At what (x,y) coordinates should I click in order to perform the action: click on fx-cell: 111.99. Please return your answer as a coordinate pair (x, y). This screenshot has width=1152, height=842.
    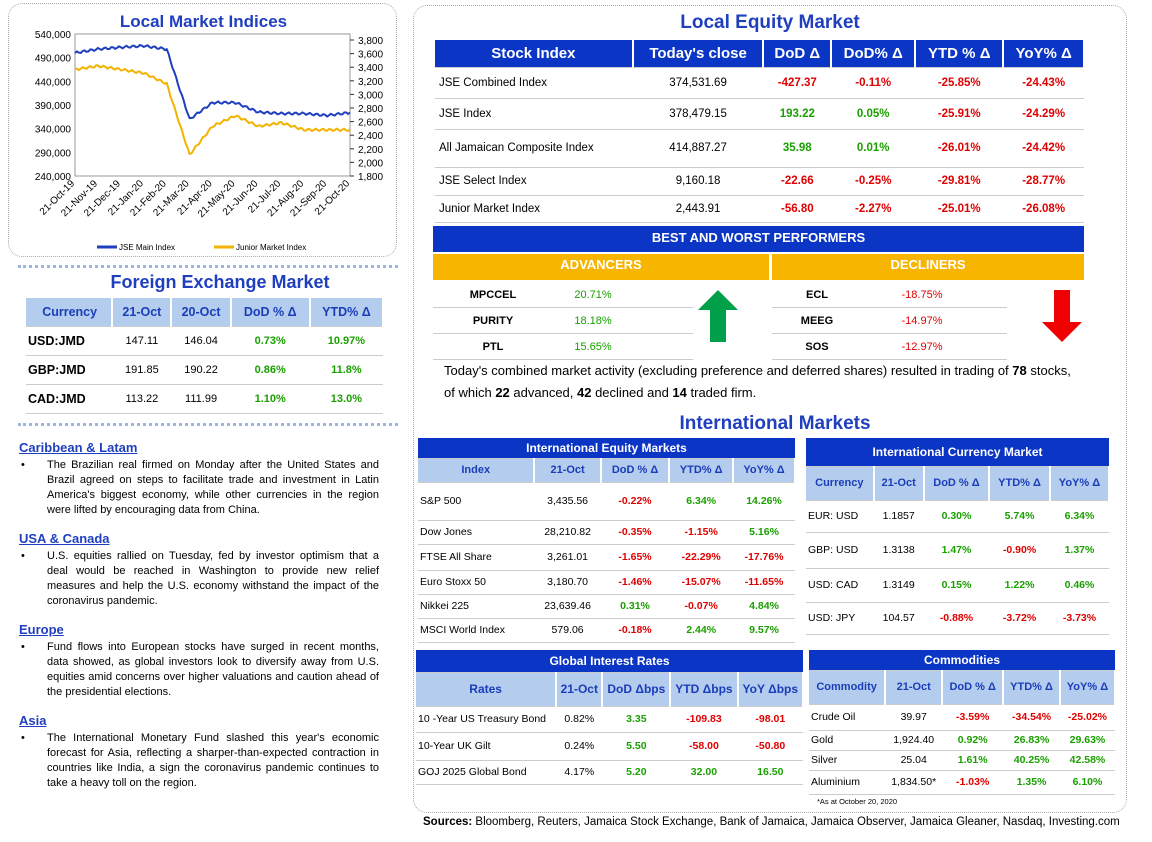
    Looking at the image, I should click on (201, 399).